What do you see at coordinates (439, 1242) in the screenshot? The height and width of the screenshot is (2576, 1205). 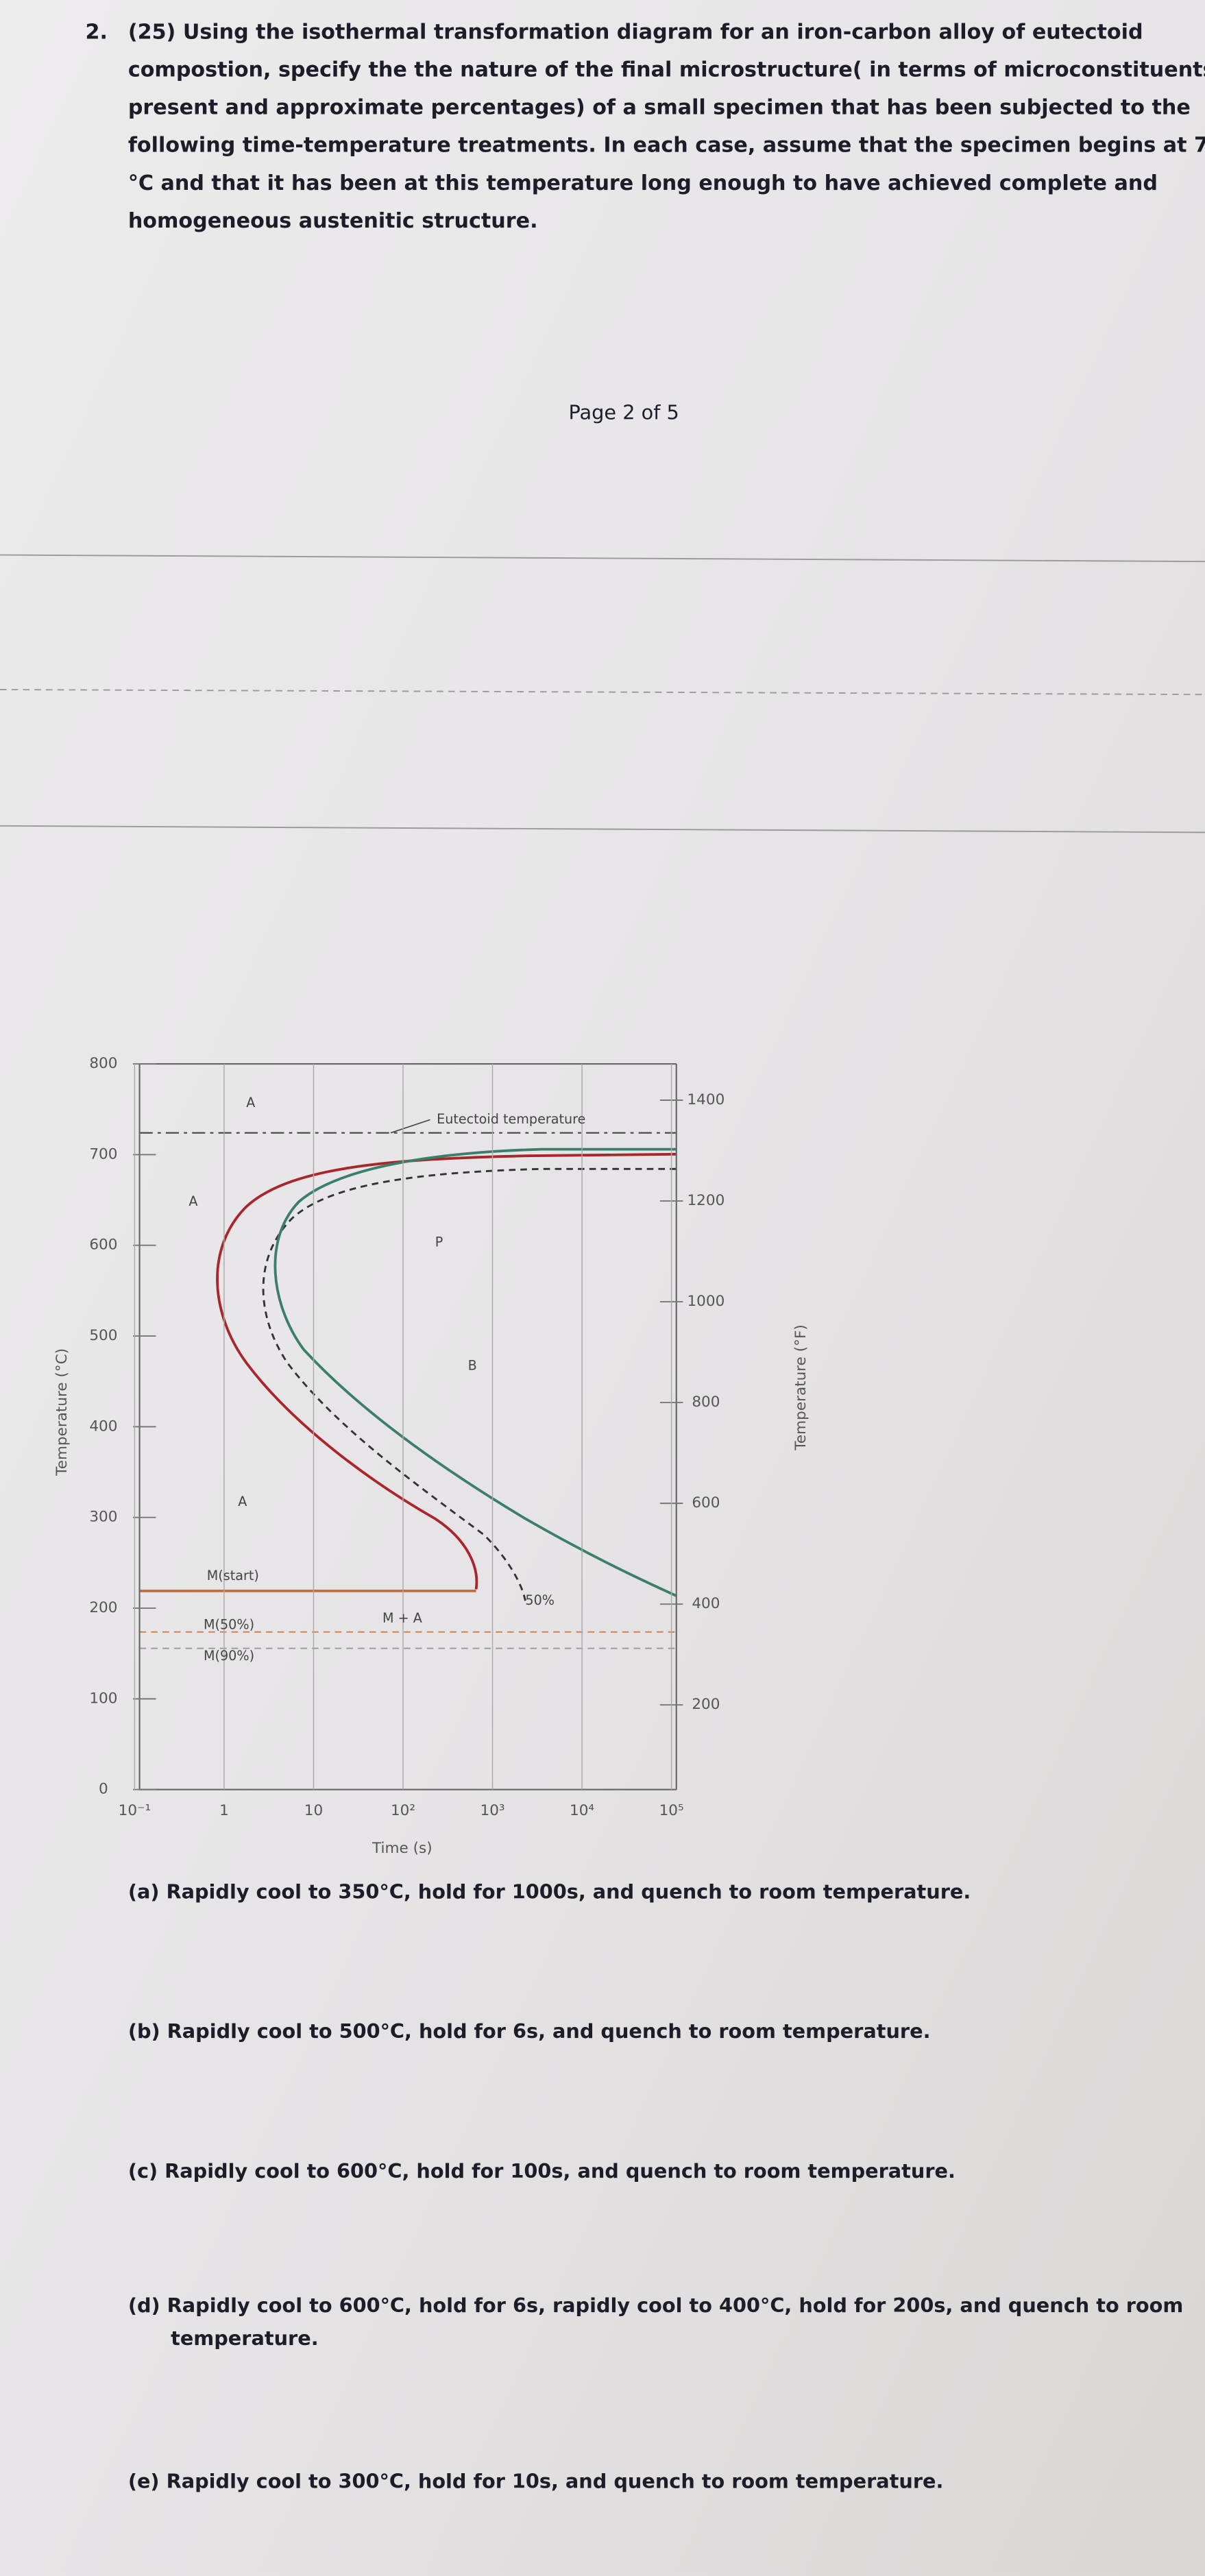 I see `annotation: P` at bounding box center [439, 1242].